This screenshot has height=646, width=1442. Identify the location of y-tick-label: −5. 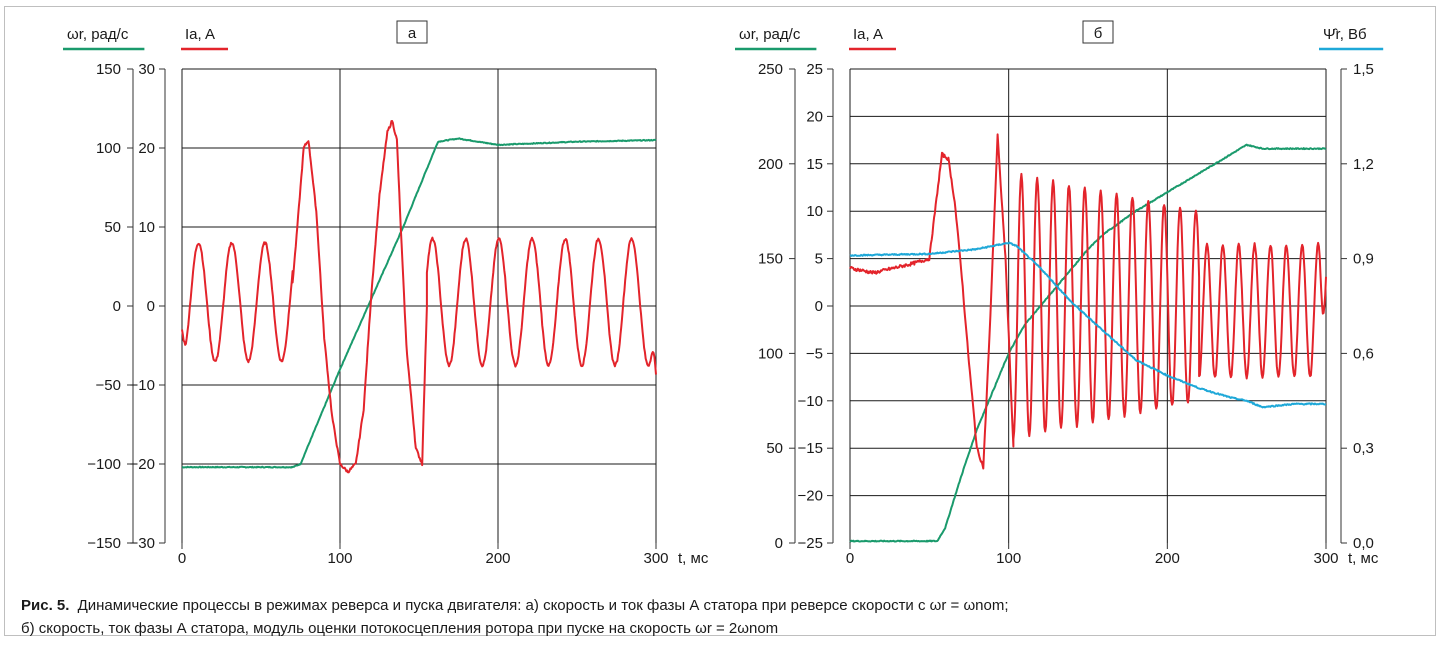
(814, 353).